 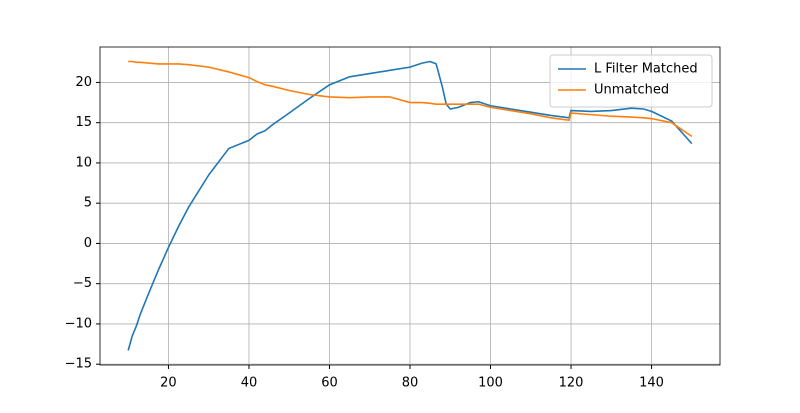 I want to click on x-tick-label: 40, so click(x=249, y=383).